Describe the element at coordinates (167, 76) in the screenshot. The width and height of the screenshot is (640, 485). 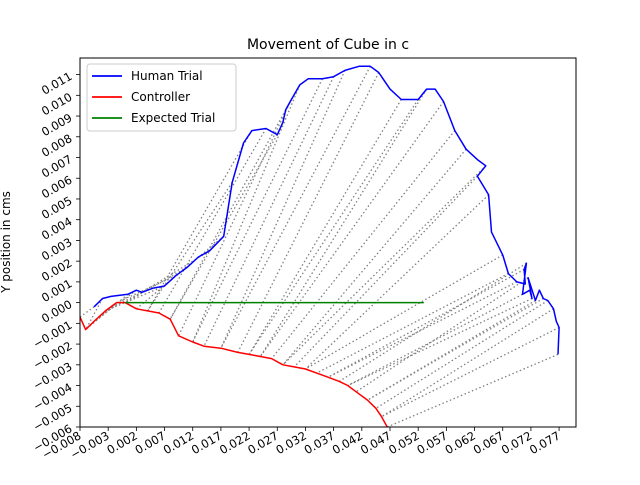
I see `legend-label: Human Trial` at that location.